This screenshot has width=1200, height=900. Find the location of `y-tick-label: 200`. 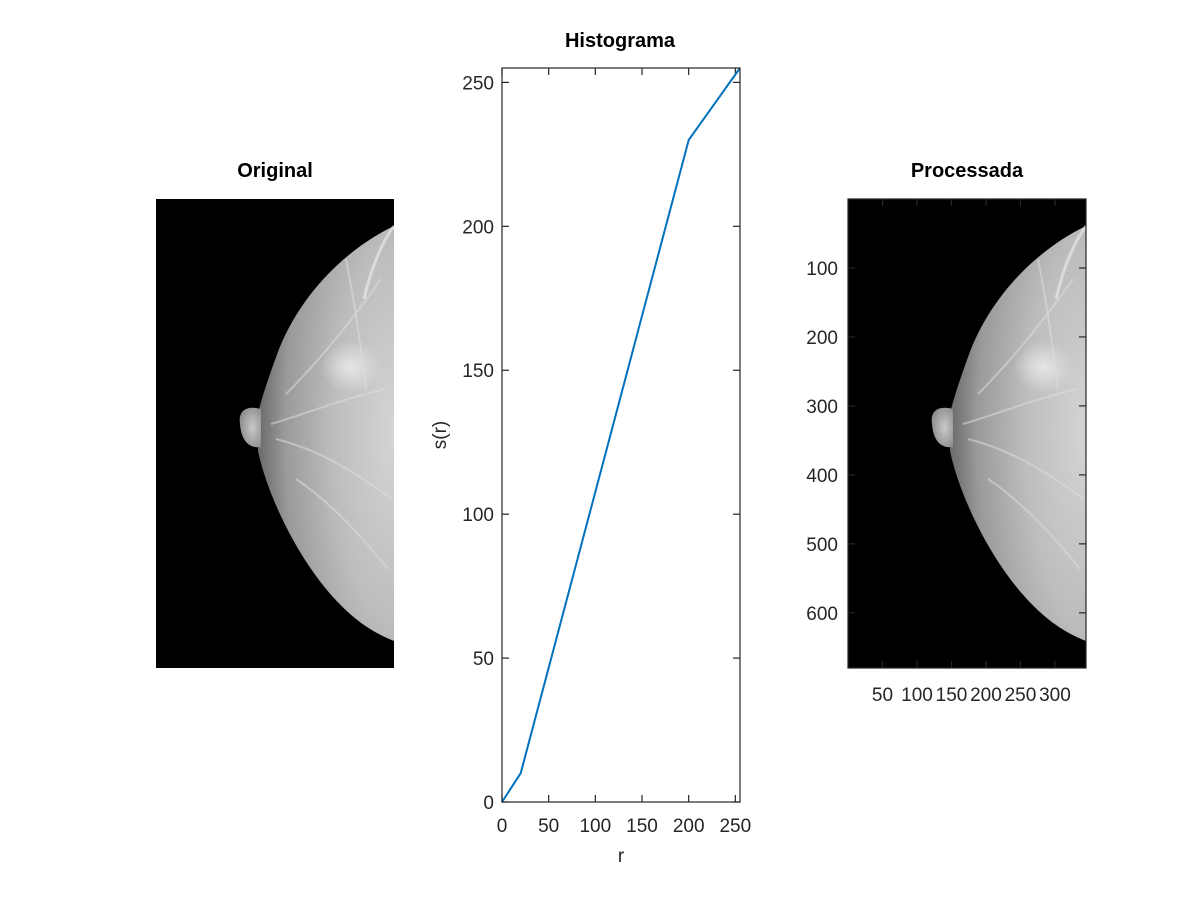

y-tick-label: 200 is located at coordinates (478, 227).